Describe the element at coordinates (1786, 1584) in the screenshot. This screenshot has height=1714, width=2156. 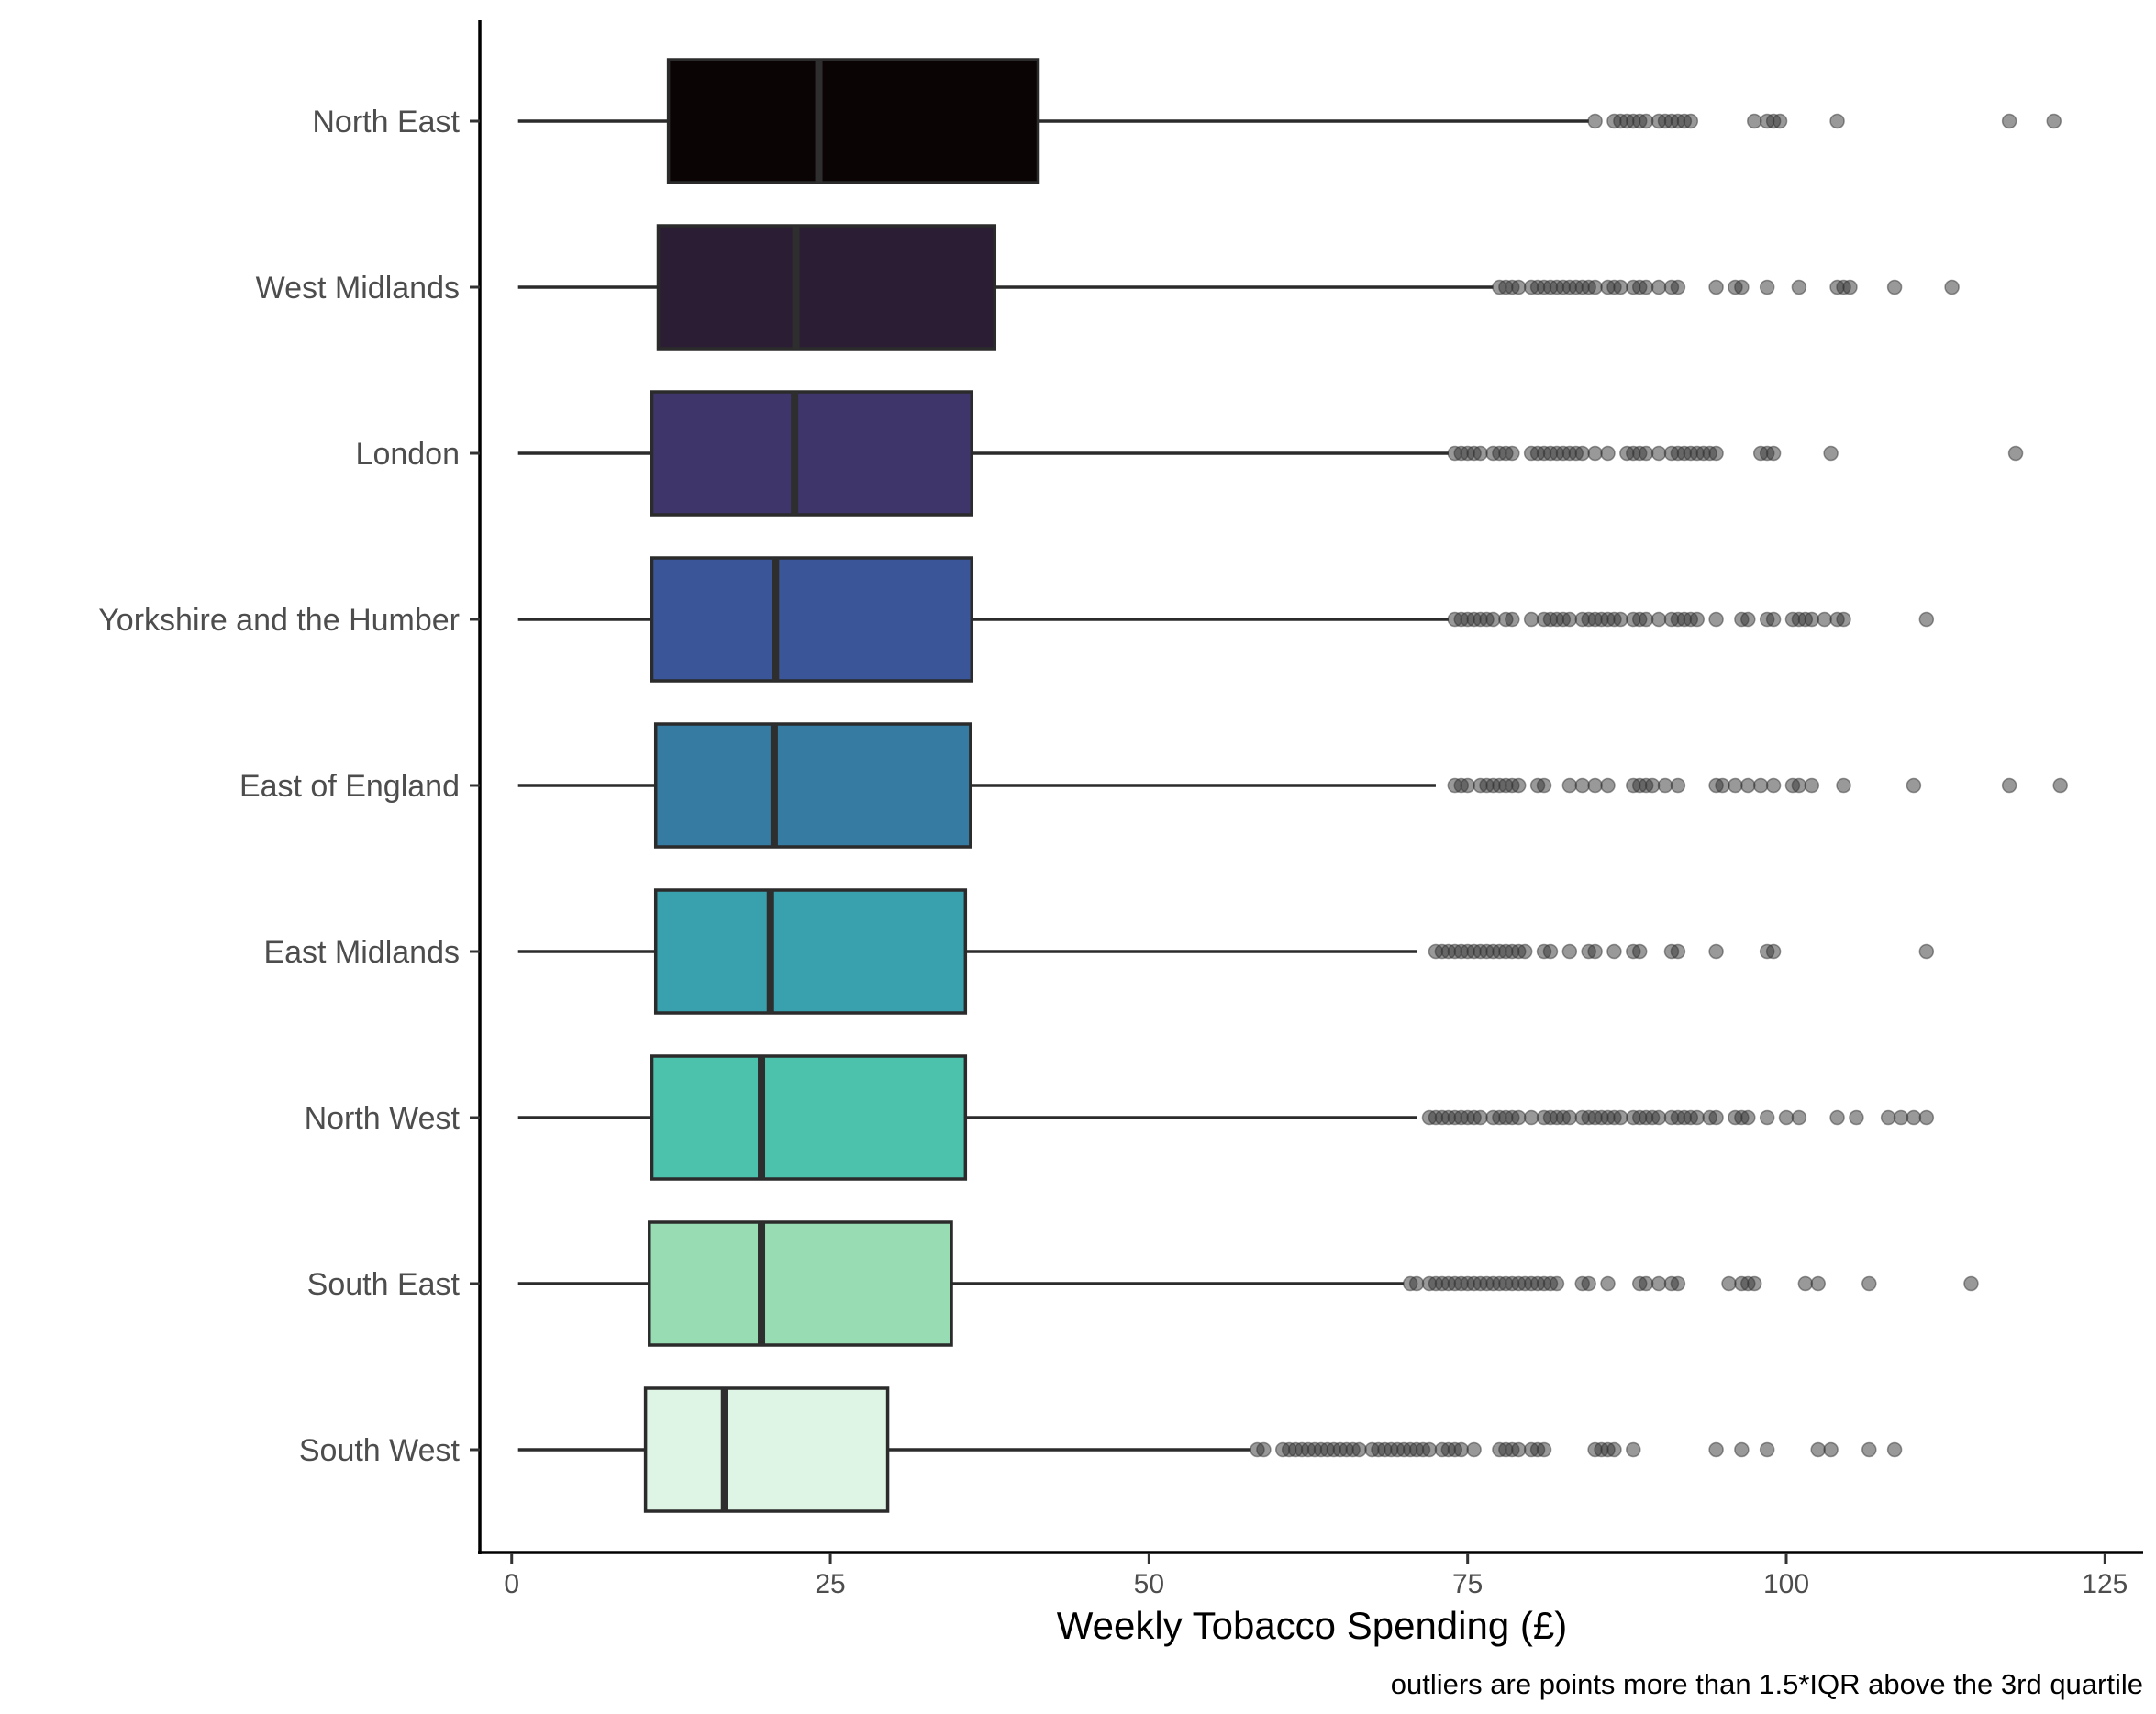
I see `x-tick-label: 100` at that location.